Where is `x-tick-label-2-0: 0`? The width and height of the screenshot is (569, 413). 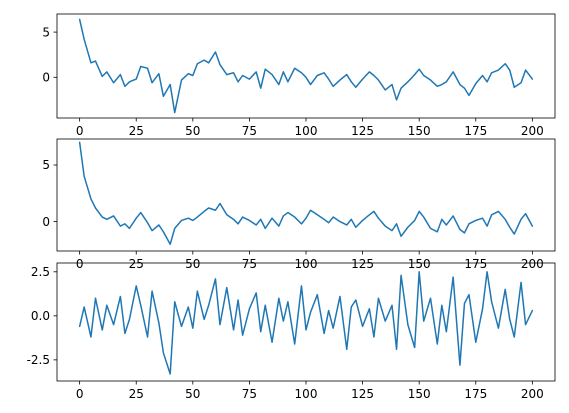 x-tick-label-2-0: 0 is located at coordinates (80, 264).